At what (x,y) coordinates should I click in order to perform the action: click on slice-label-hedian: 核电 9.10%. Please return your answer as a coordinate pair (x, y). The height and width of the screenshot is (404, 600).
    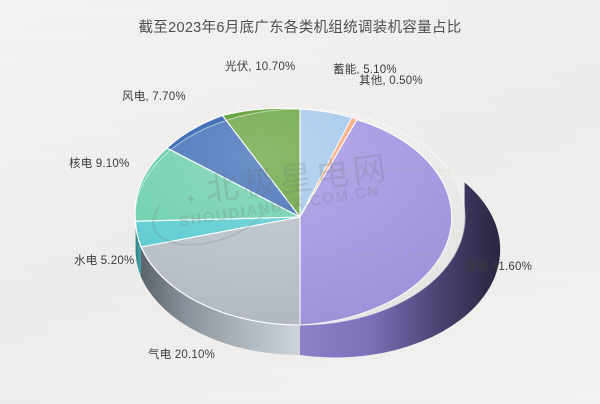
    Looking at the image, I should click on (99, 164).